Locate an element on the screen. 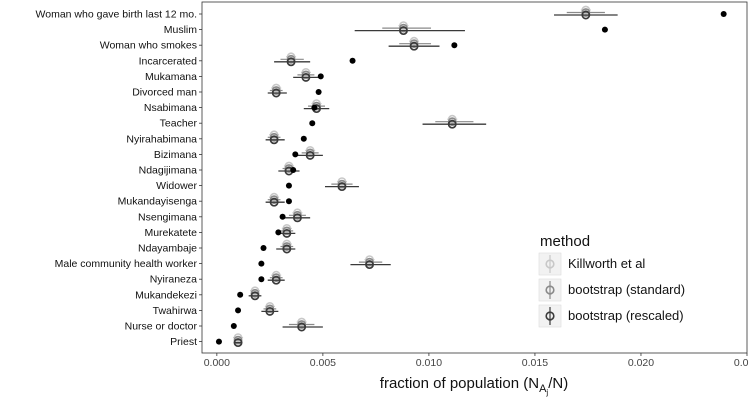 The width and height of the screenshot is (749, 400). legend-key-point-killworth is located at coordinates (550, 264).